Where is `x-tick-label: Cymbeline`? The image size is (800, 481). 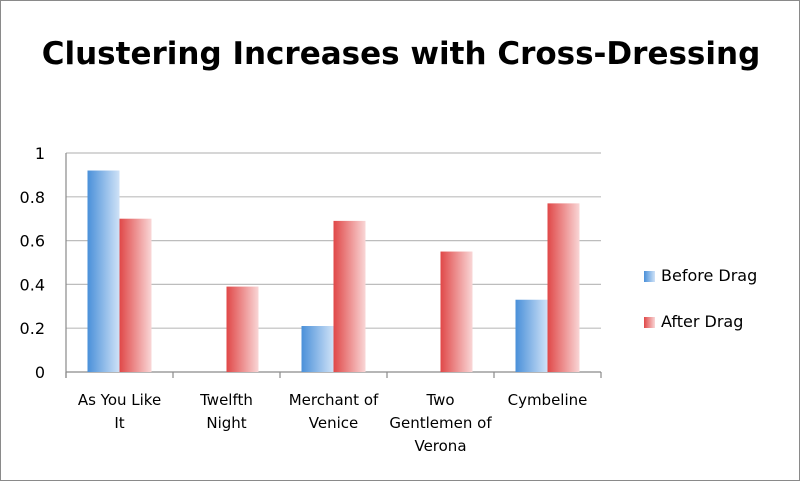 x-tick-label: Cymbeline is located at coordinates (548, 400).